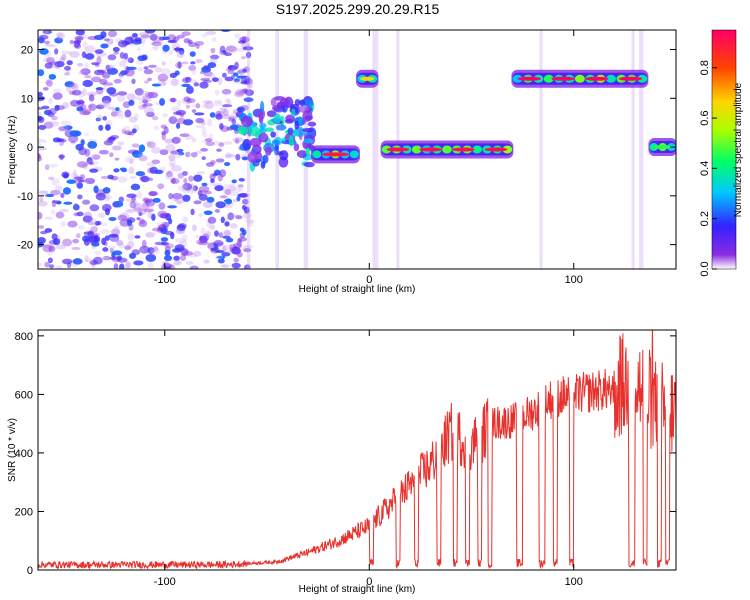 Image resolution: width=750 pixels, height=600 pixels. I want to click on colorbar-tick-label: 0.8, so click(705, 67).